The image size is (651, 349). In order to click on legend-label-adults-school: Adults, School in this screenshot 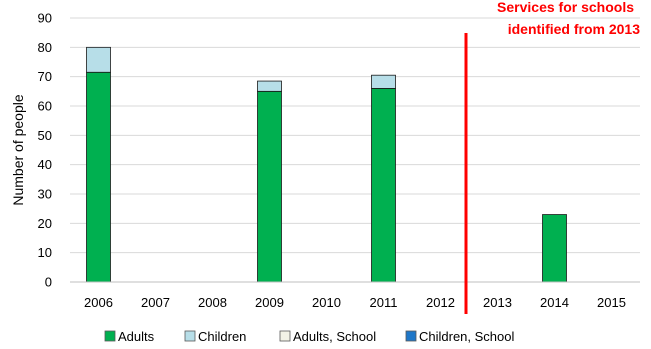, I will do `click(334, 336)`.